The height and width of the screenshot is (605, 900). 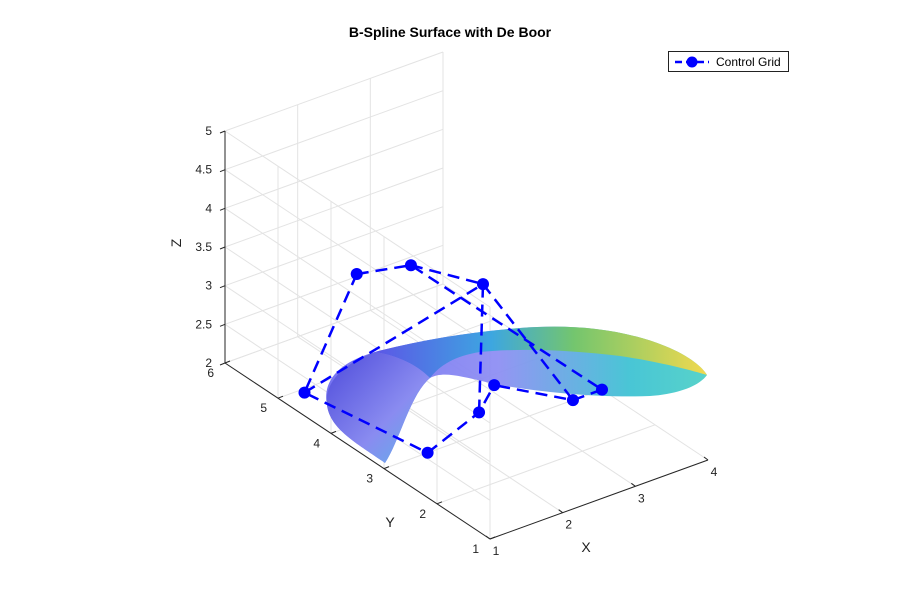 What do you see at coordinates (208, 208) in the screenshot?
I see `z-tick-label: 4` at bounding box center [208, 208].